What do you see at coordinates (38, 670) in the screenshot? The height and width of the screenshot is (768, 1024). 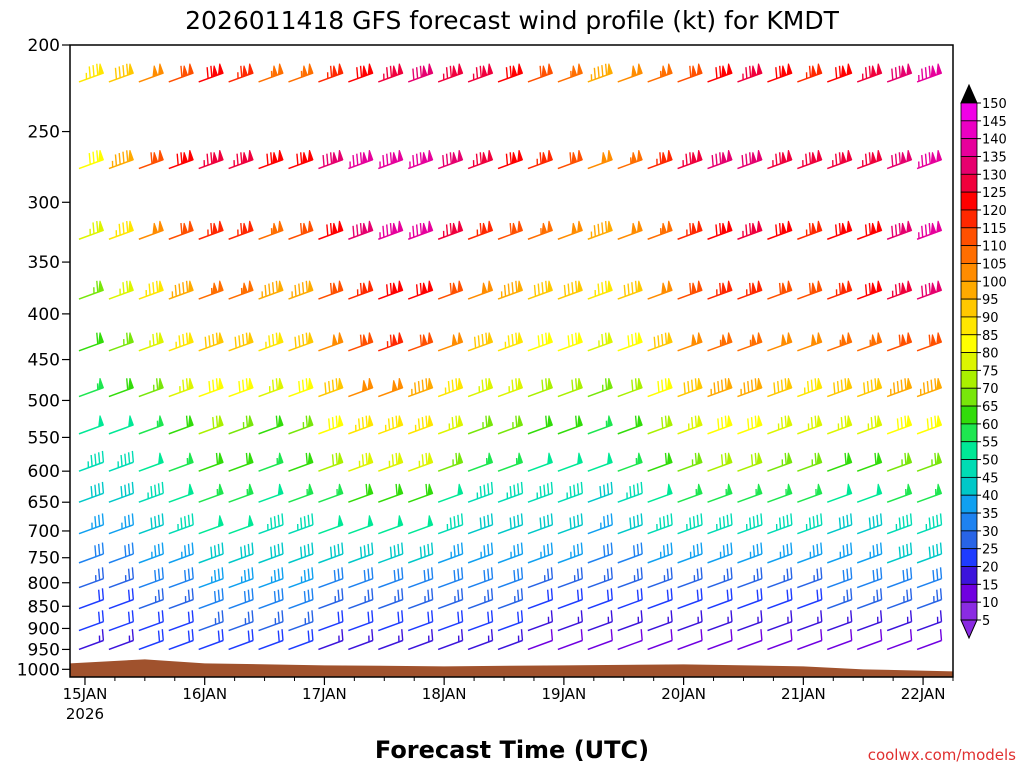 I see `y-tick-label: 1000` at bounding box center [38, 670].